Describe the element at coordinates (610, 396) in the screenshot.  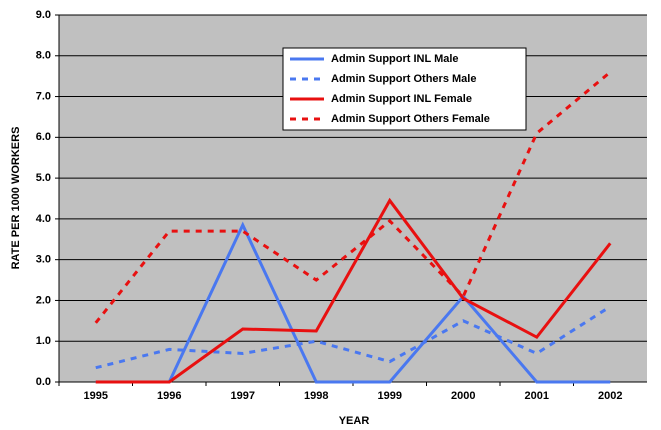
I see `x-tick-label: 2002` at that location.